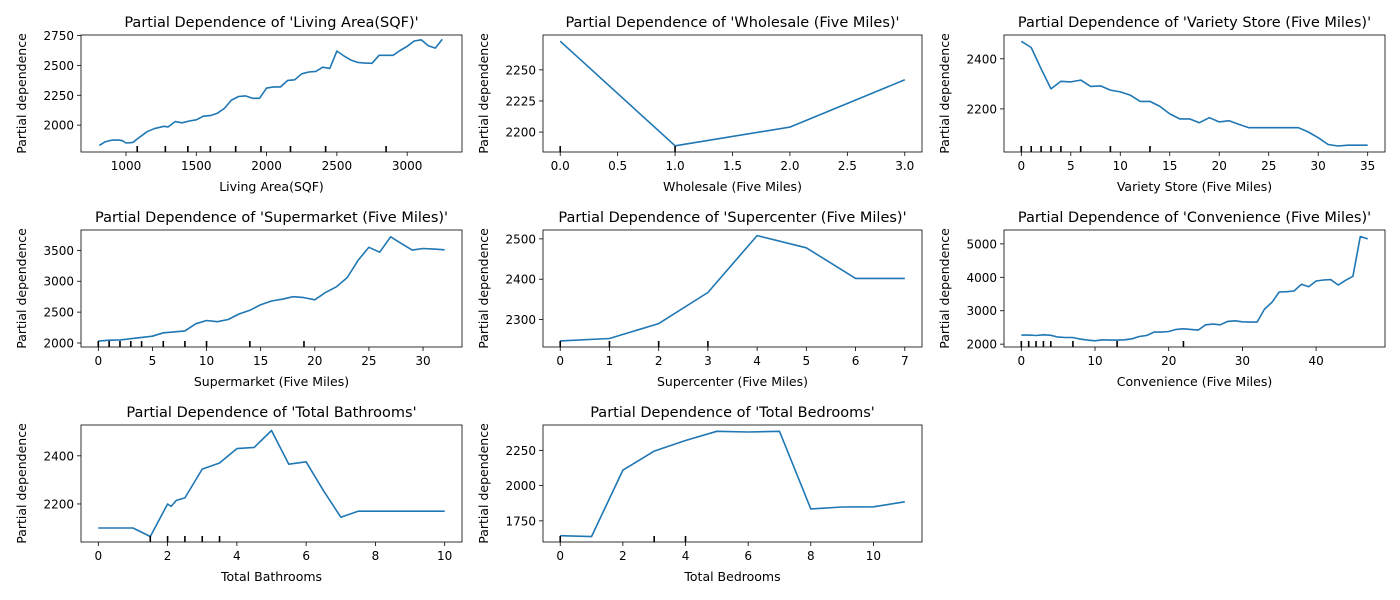 The image size is (1400, 600). I want to click on x-tick-label: 40, so click(1315, 361).